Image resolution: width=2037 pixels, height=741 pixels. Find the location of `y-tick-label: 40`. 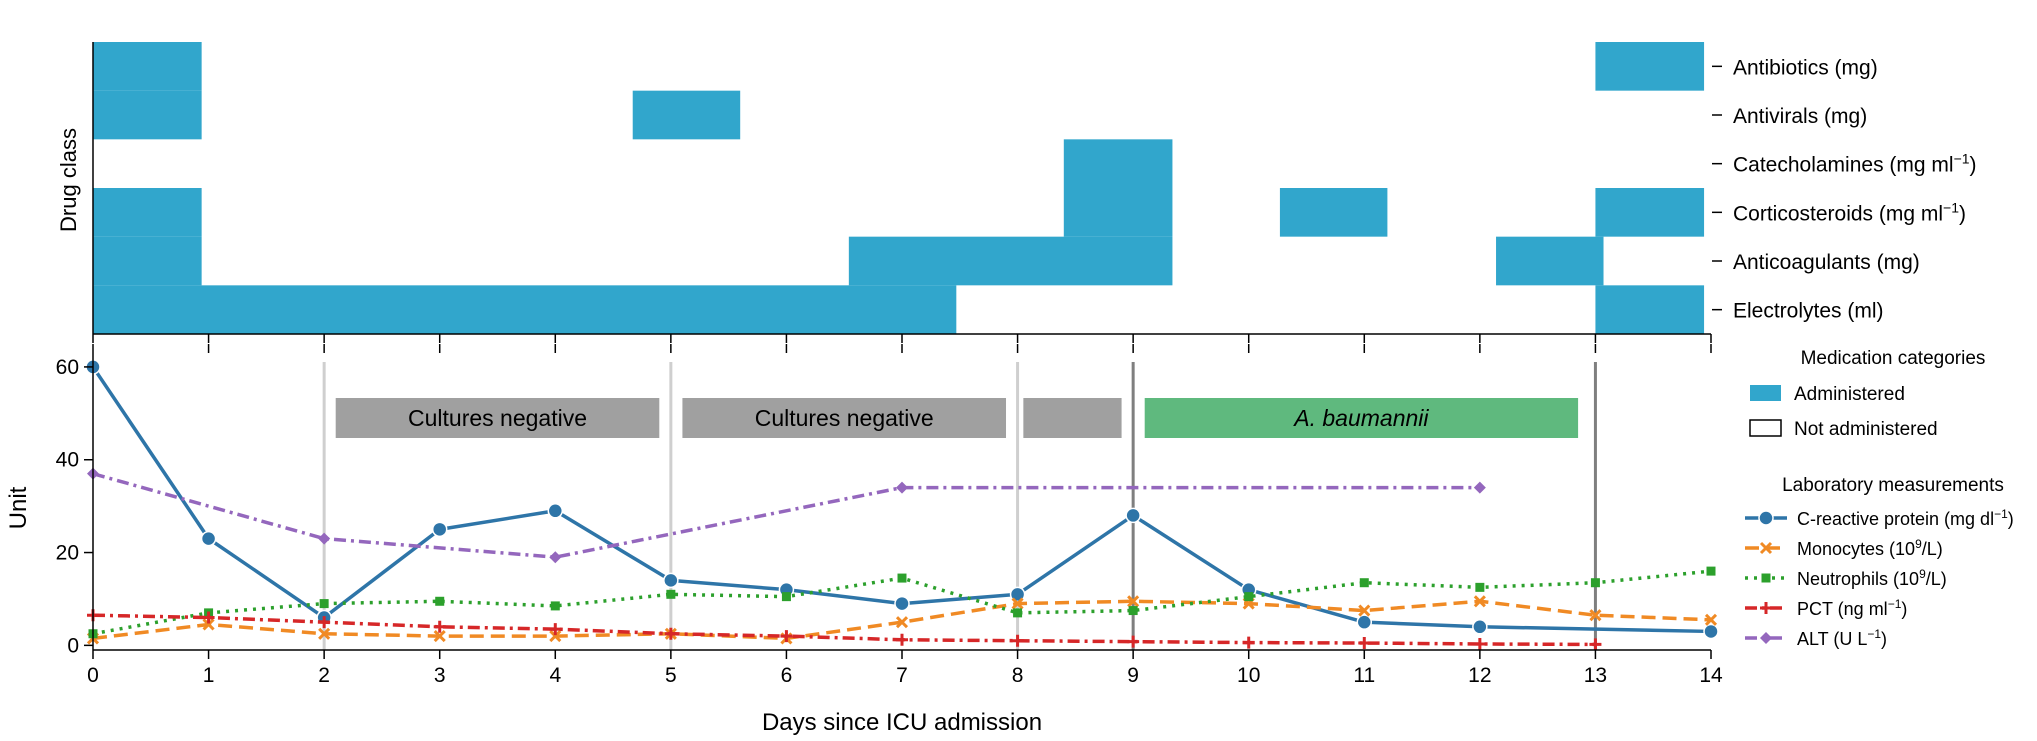

y-tick-label: 40 is located at coordinates (67, 460).